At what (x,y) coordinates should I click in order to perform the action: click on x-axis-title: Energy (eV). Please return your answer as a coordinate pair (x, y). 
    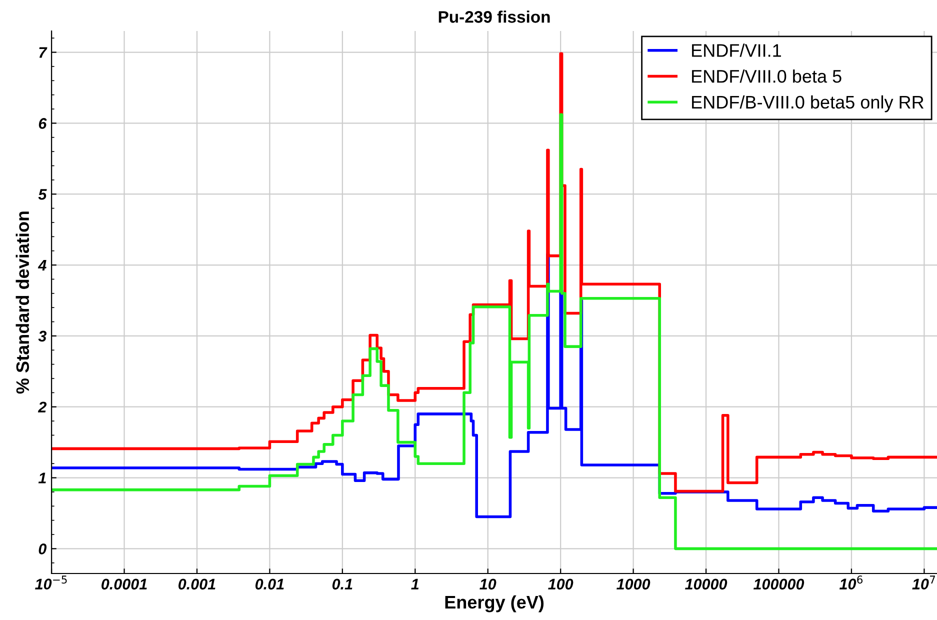
    Looking at the image, I should click on (494, 603).